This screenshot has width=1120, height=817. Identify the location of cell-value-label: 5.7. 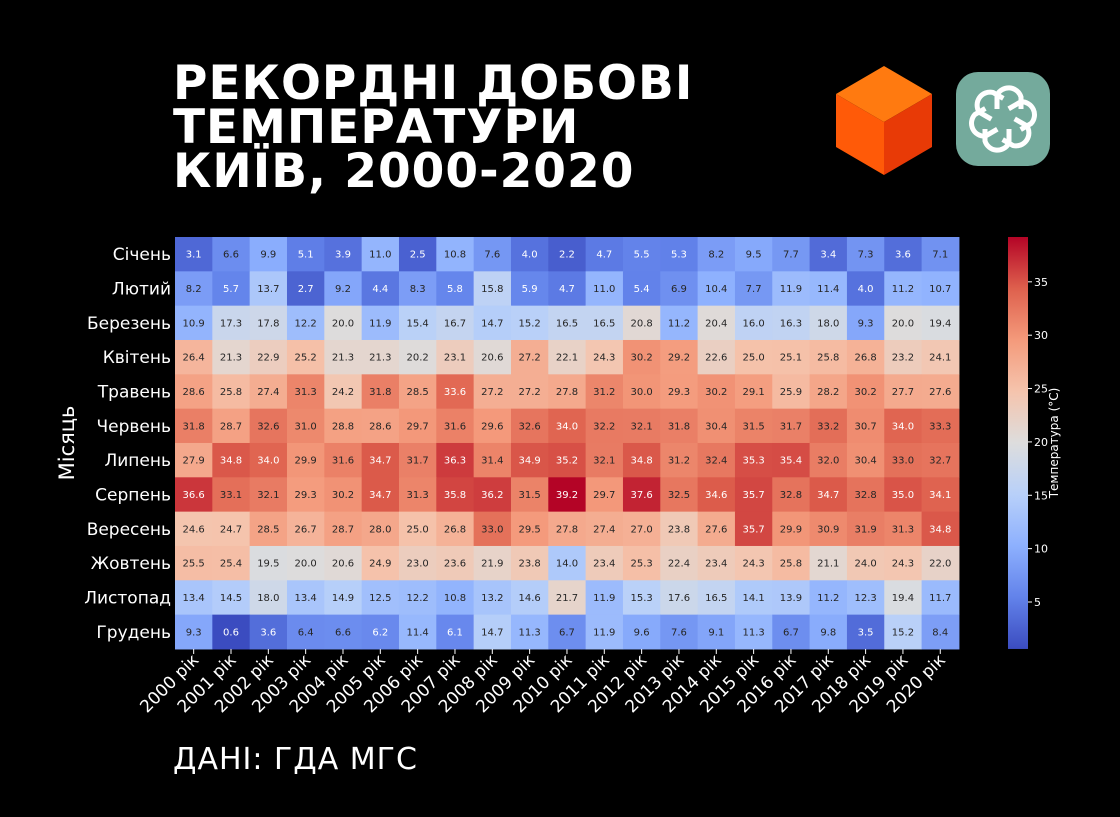
(231, 289).